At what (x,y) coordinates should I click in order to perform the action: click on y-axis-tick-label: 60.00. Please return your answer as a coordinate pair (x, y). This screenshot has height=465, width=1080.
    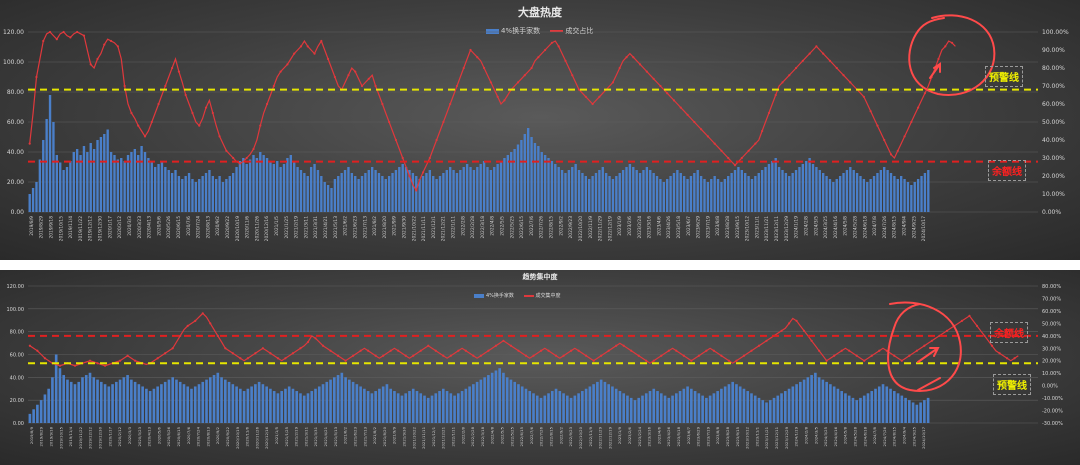
    Looking at the image, I should click on (17, 356).